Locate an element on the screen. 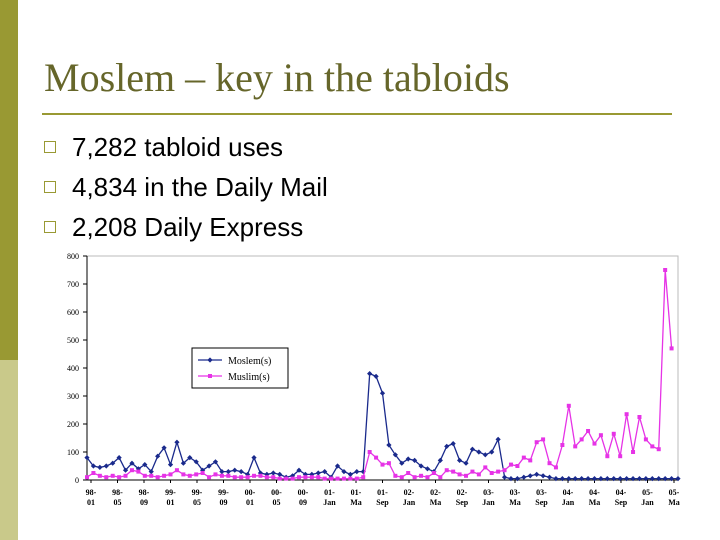  bullet-item: 2,208 Daily Express is located at coordinates (186, 232).